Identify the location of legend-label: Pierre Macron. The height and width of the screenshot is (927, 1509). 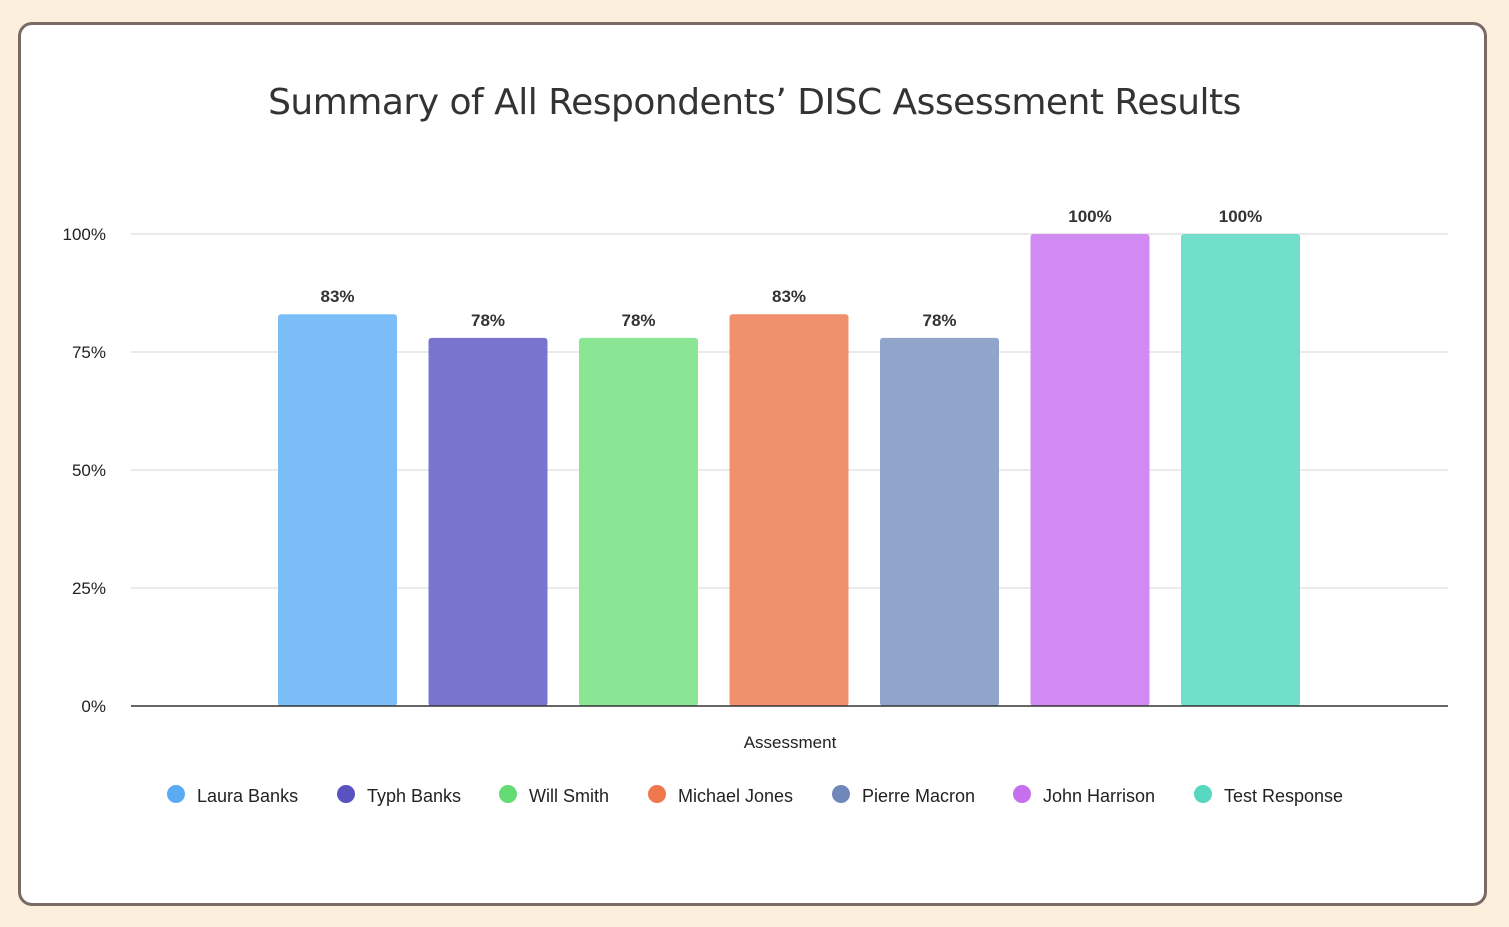
(918, 796).